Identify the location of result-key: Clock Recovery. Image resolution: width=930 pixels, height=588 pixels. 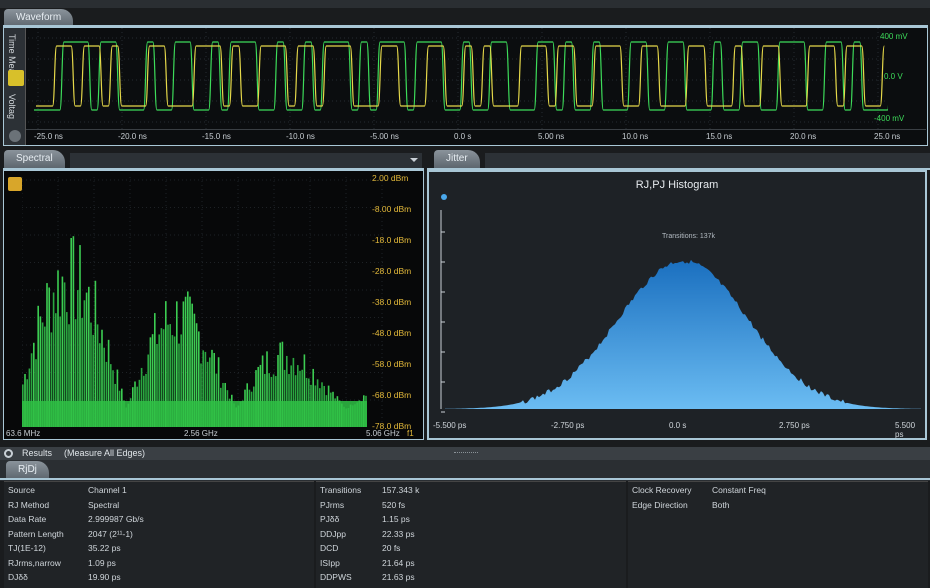
(662, 490).